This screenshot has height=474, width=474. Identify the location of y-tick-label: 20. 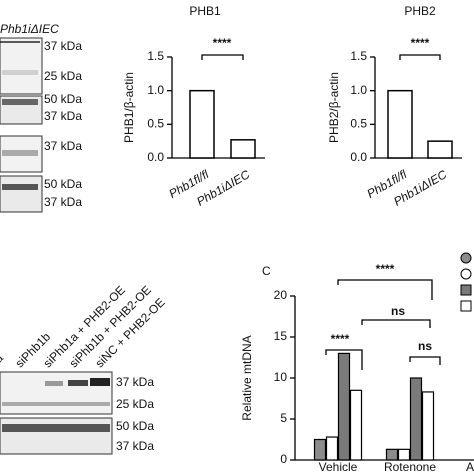
(281, 295).